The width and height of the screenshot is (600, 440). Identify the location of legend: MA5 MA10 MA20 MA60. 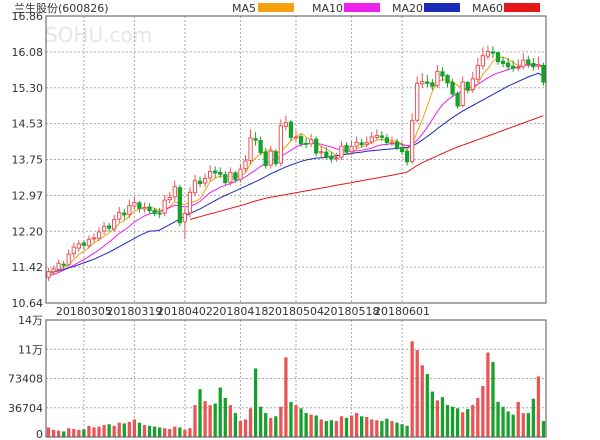
(386, 8).